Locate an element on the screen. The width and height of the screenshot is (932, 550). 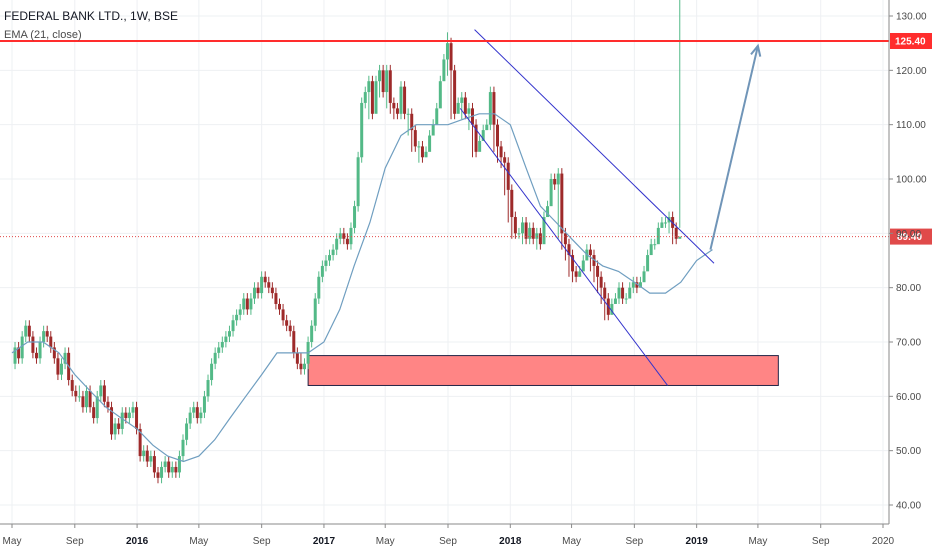
zone-layer is located at coordinates (543, 370).